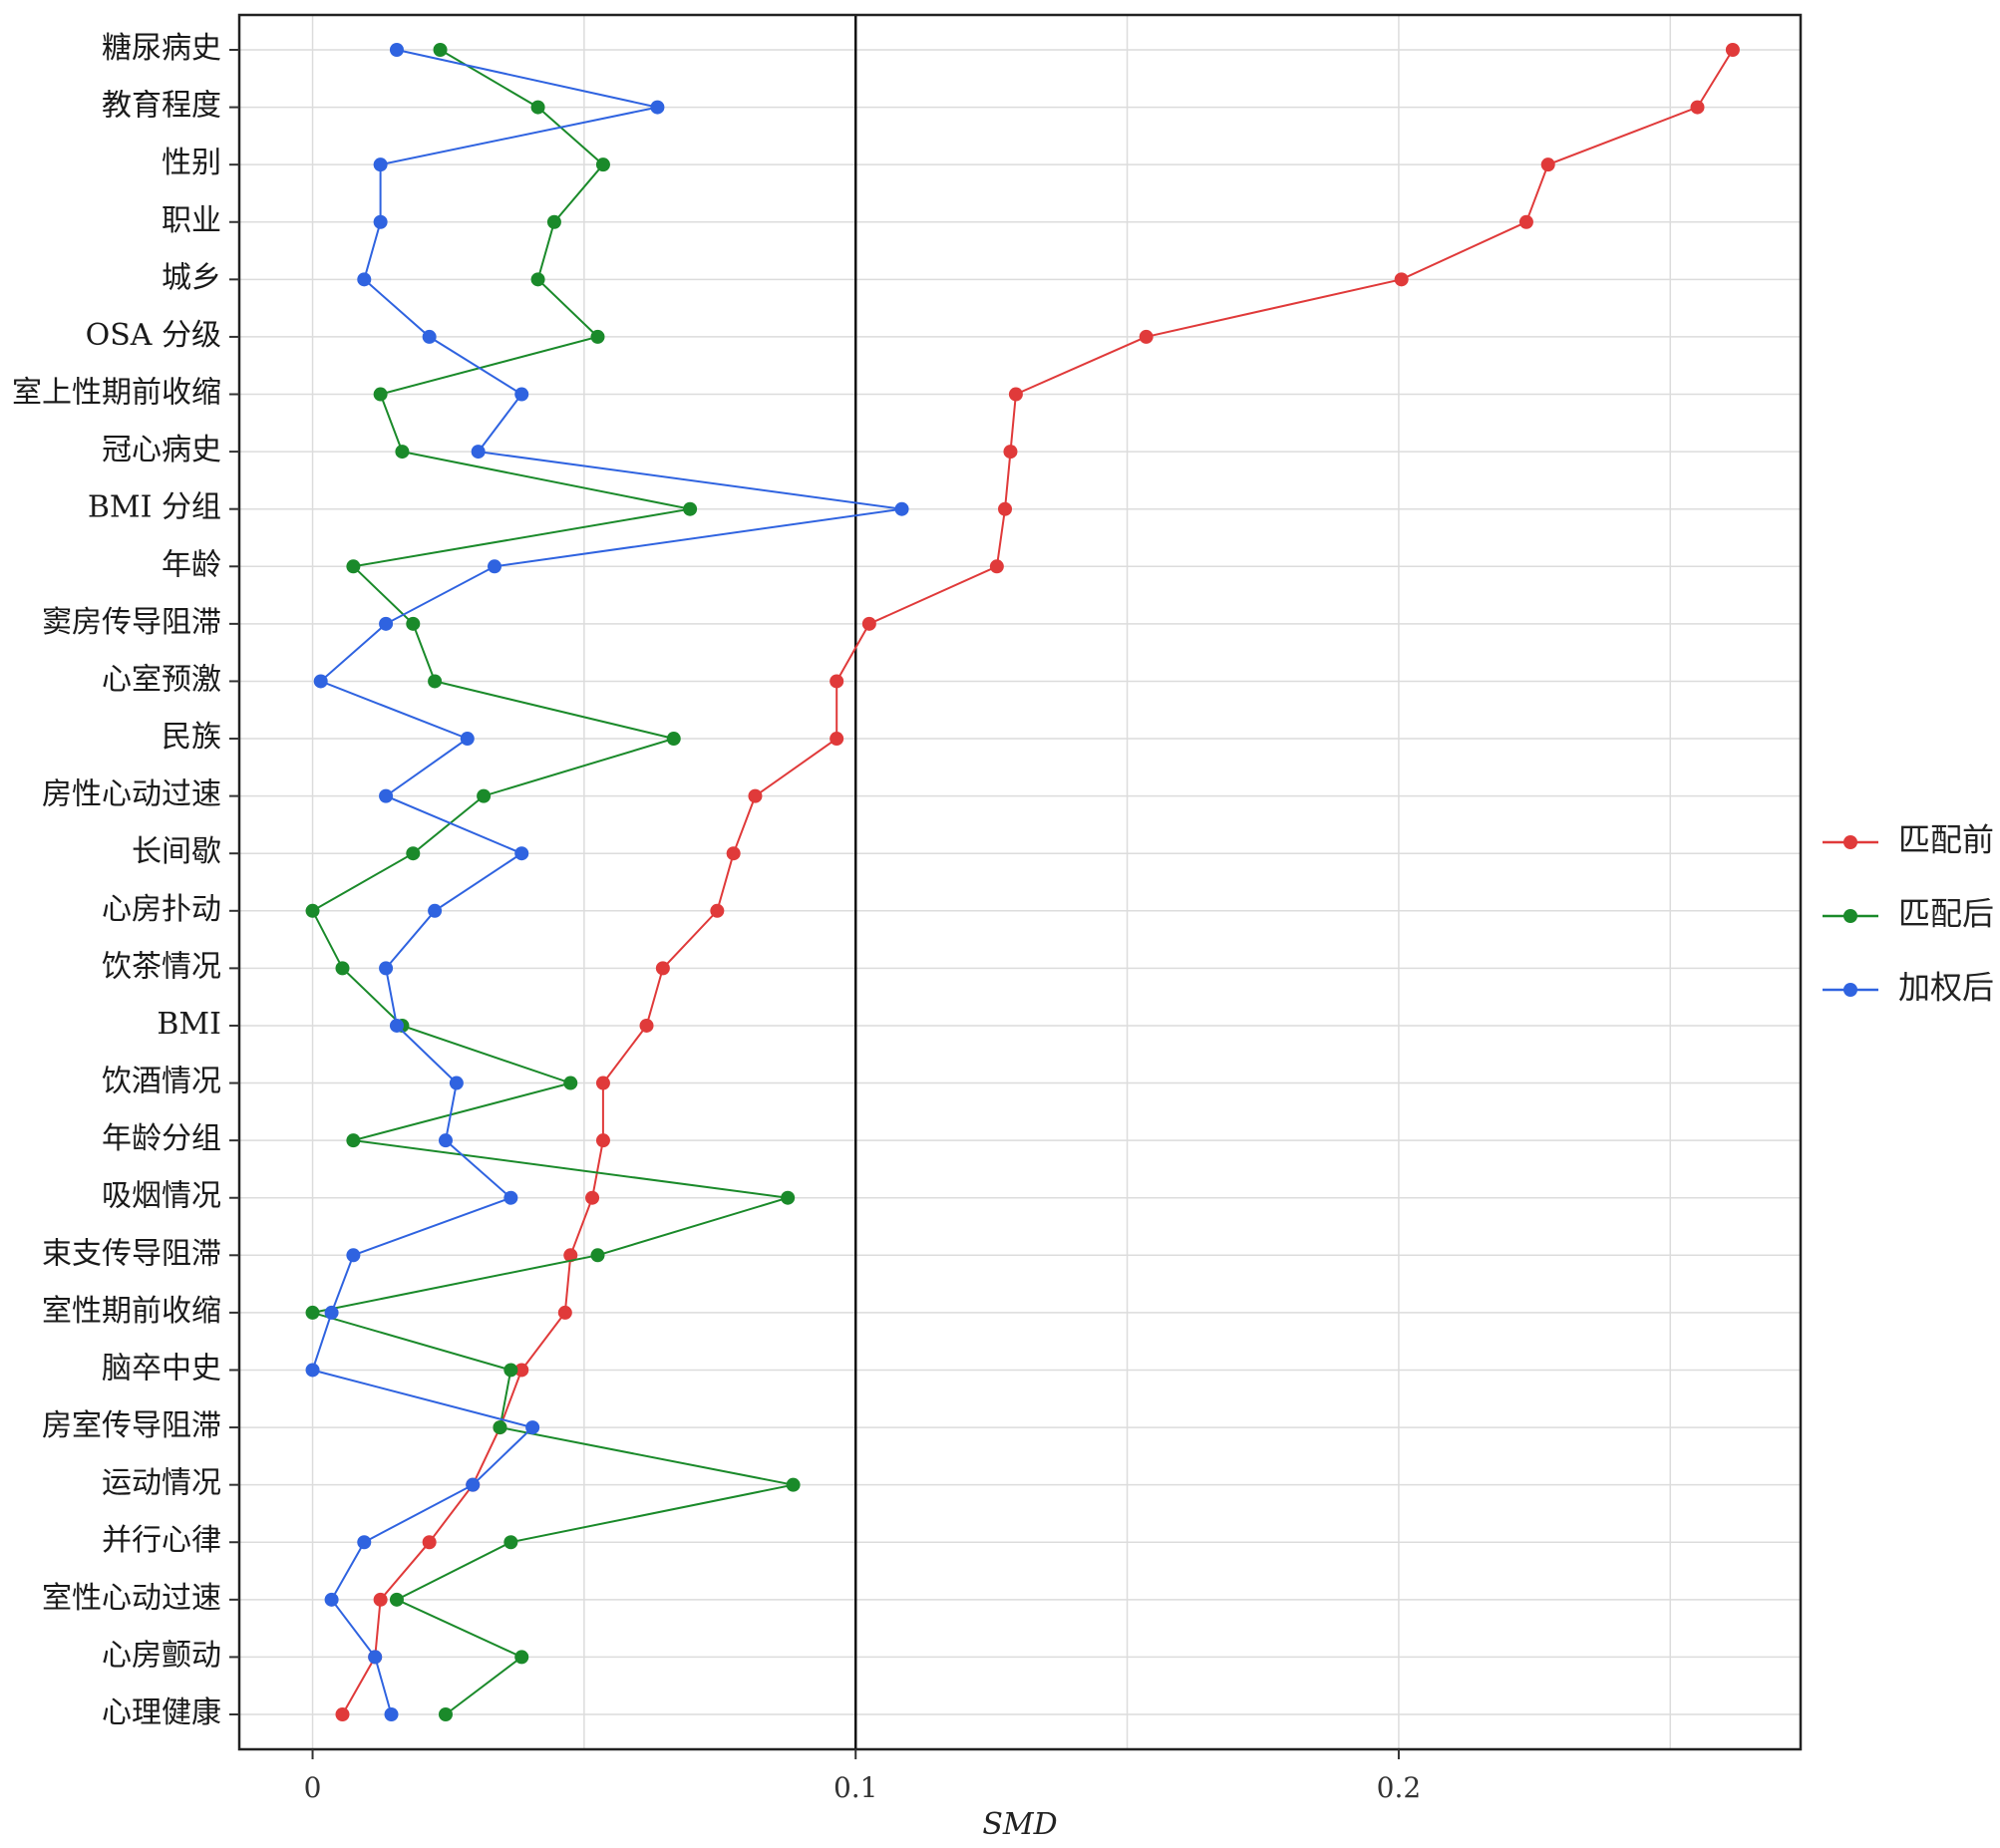 The height and width of the screenshot is (1848, 2000). I want to click on y-tick-label: 民族, so click(191, 738).